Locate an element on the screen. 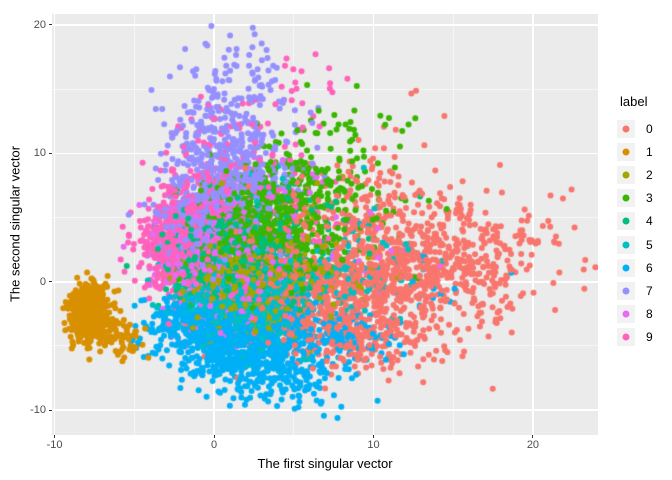 This screenshot has width=672, height=480. x-axis-tick-label: -10 is located at coordinates (54, 445).